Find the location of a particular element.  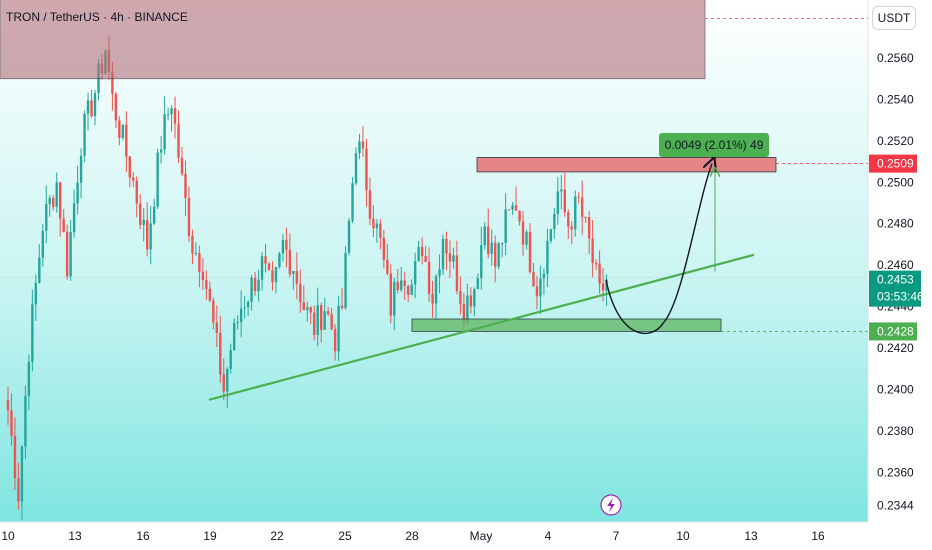

measure-label: 0.0049 (2.01%) 49 is located at coordinates (714, 145).